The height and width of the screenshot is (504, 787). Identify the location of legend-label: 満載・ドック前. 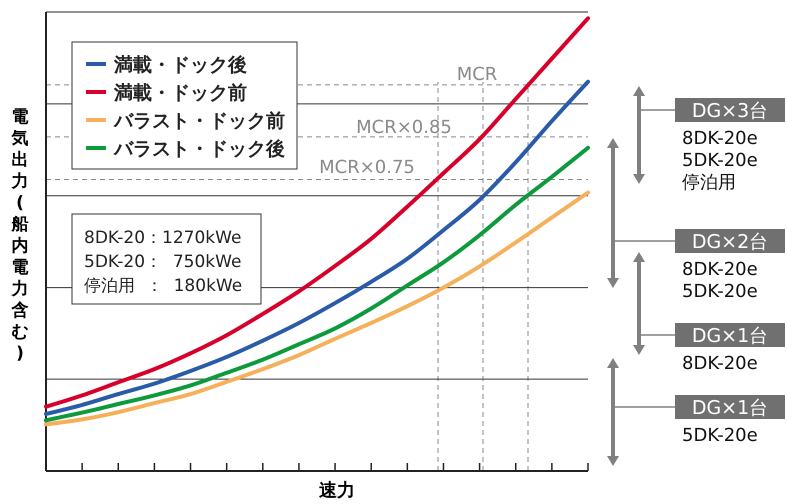
(180, 93).